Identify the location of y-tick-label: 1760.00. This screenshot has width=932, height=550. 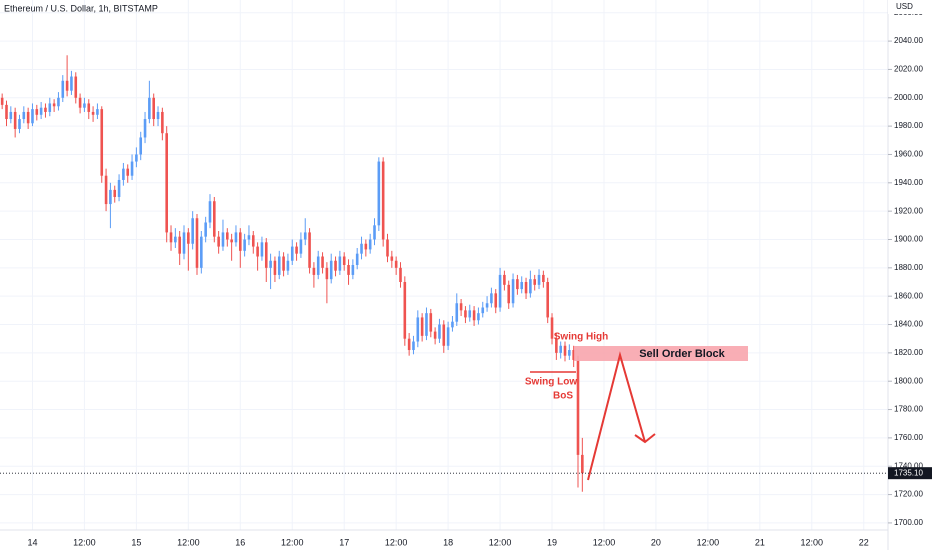
(908, 437).